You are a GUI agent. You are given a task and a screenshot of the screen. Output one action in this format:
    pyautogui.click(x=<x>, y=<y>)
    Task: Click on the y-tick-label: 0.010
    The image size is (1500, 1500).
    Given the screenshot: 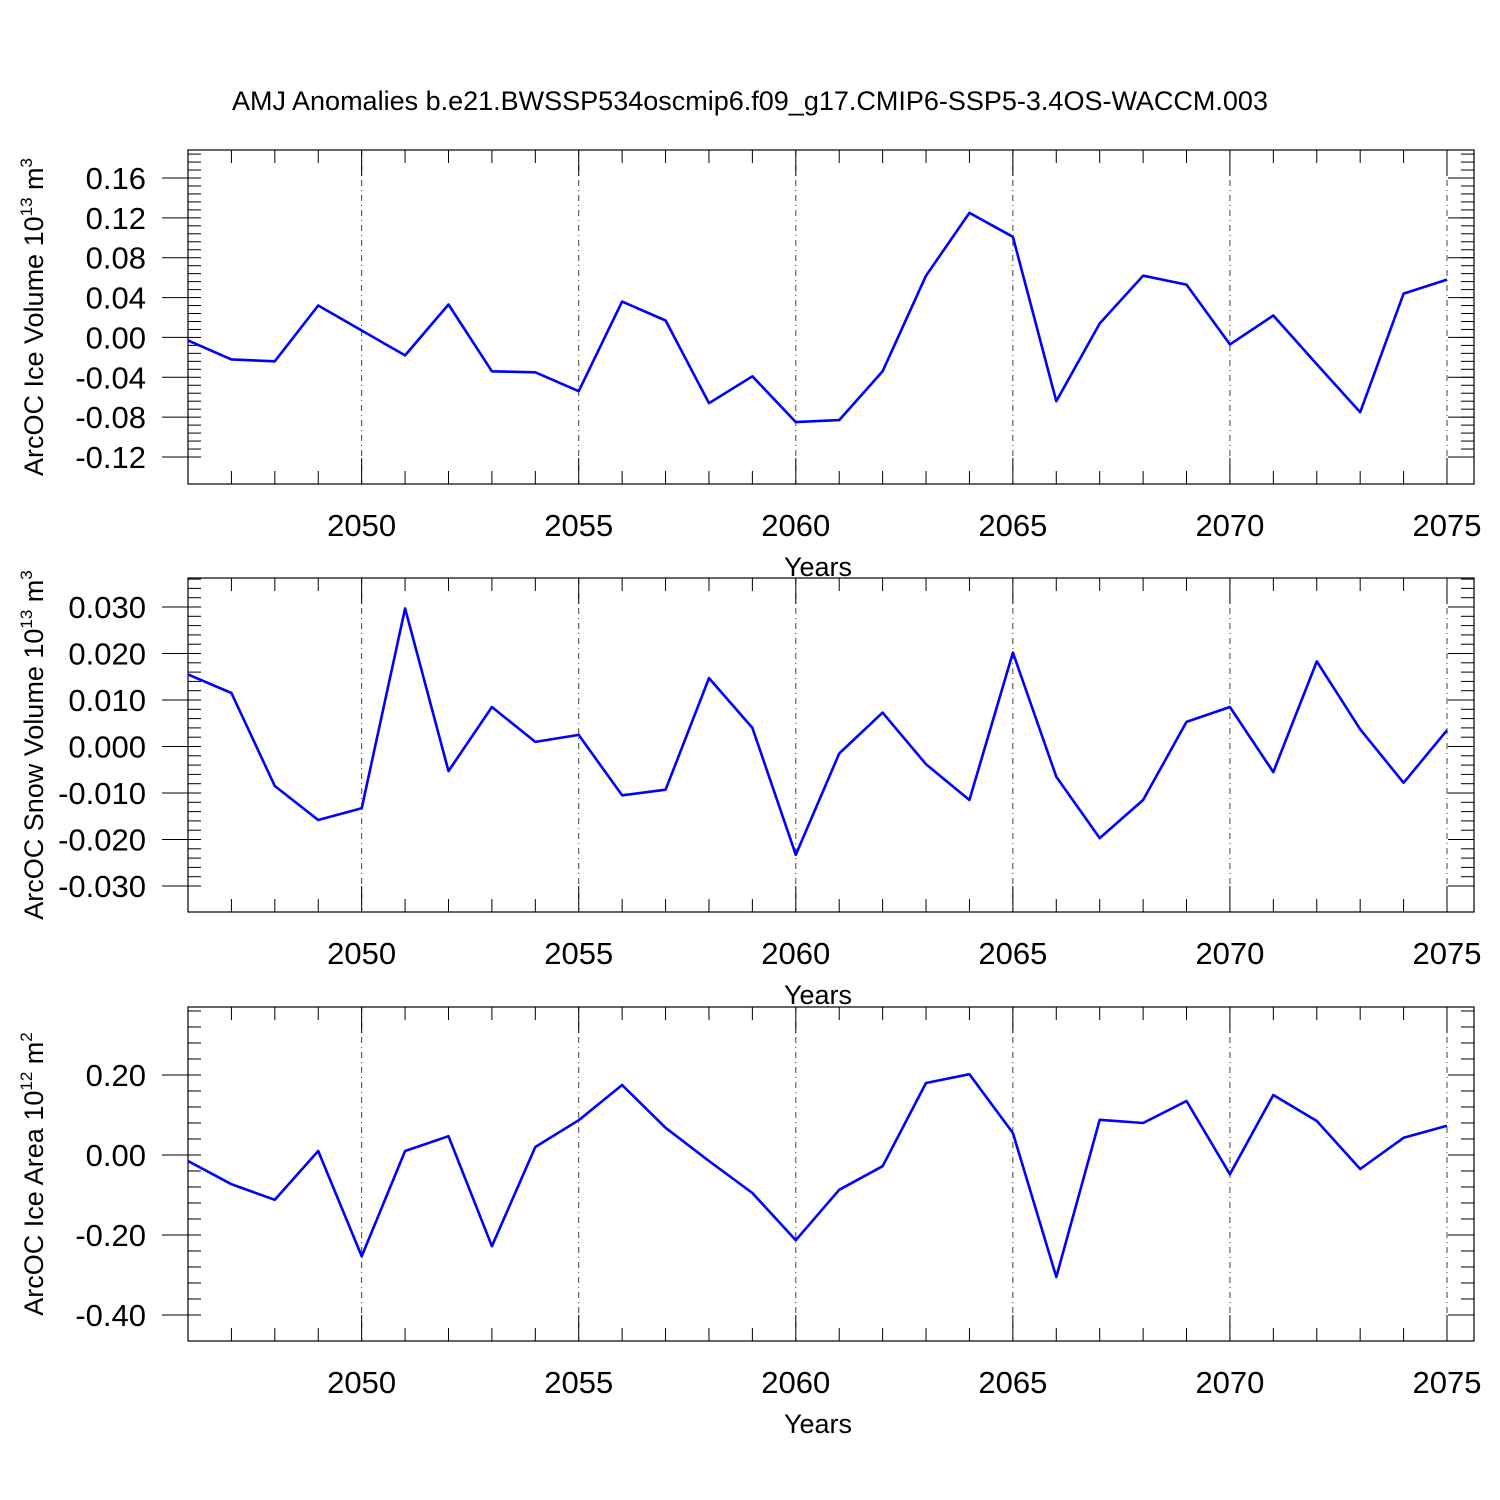 What is the action you would take?
    pyautogui.click(x=107, y=700)
    